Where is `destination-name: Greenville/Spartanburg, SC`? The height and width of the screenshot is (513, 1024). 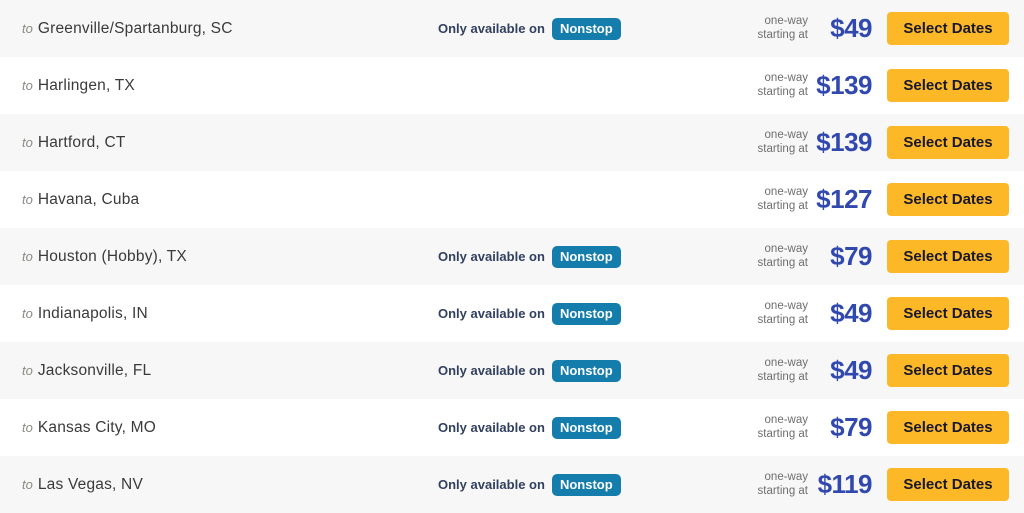 destination-name: Greenville/Spartanburg, SC is located at coordinates (135, 28).